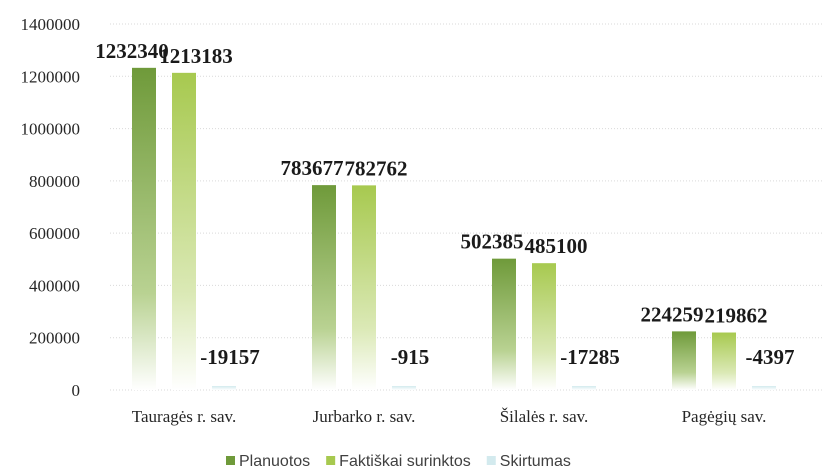  What do you see at coordinates (274, 461) in the screenshot?
I see `legend-label: Planuotos` at bounding box center [274, 461].